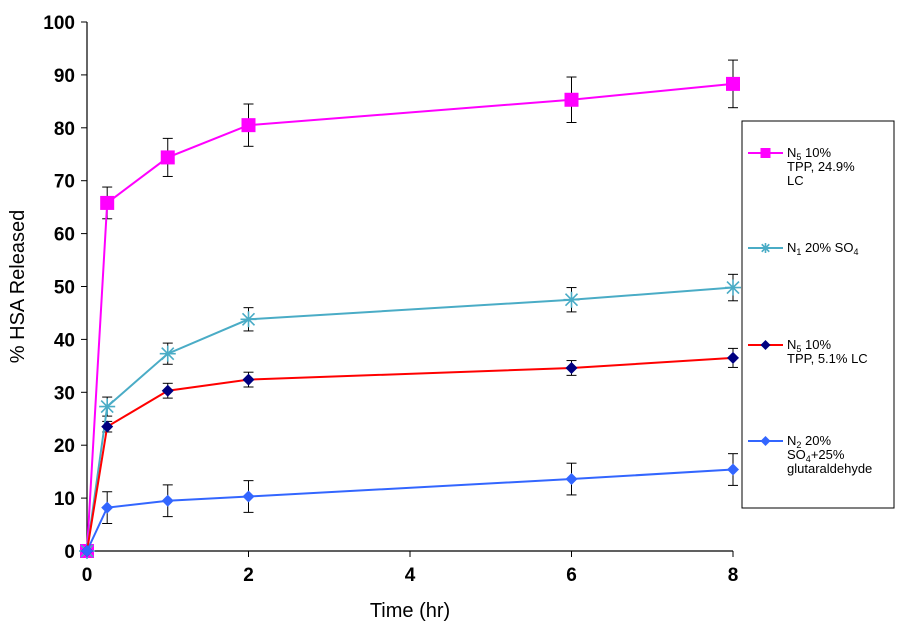  Describe the element at coordinates (64, 340) in the screenshot. I see `y-tick-label: 40` at that location.